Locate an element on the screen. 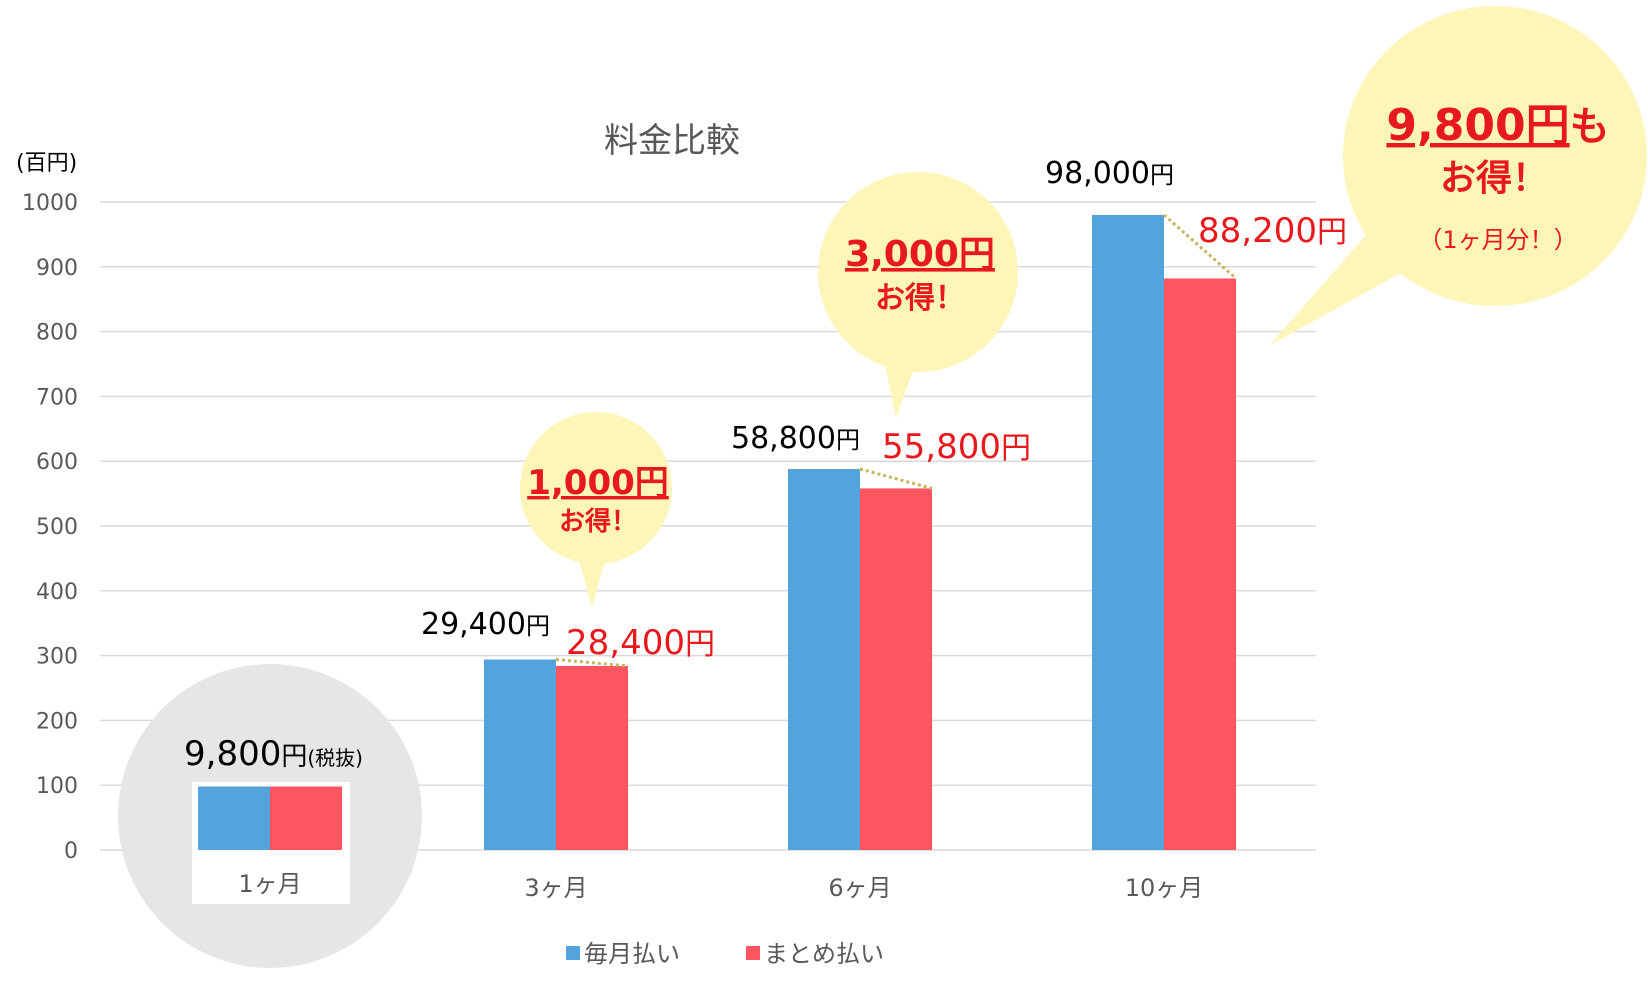 The height and width of the screenshot is (985, 1648). monthly-label-6m-unit: 円 is located at coordinates (848, 440).